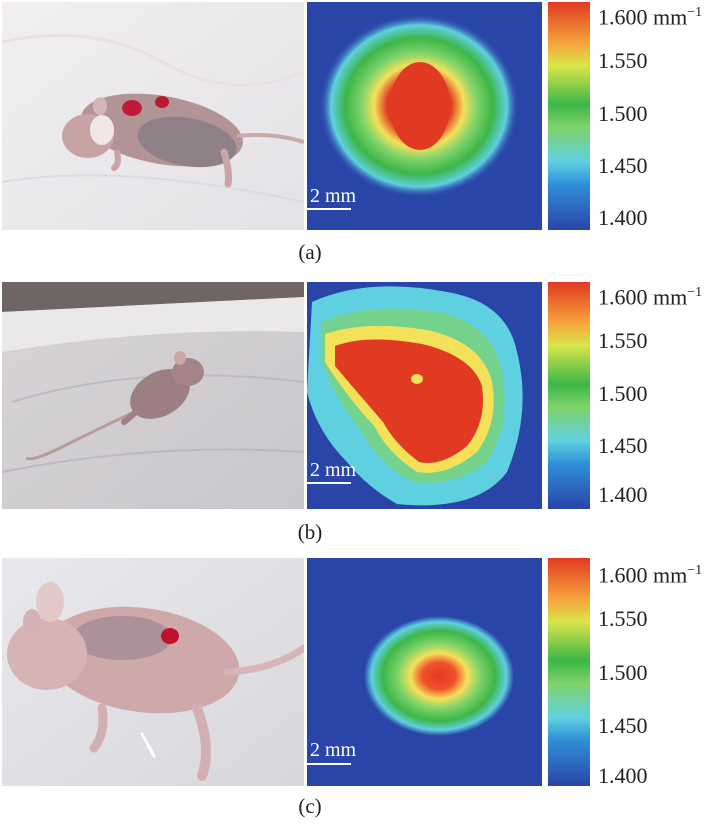 This screenshot has width=708, height=824. What do you see at coordinates (623, 60) in the screenshot?
I see `colorbar-tick-a-3: 1.550` at bounding box center [623, 60].